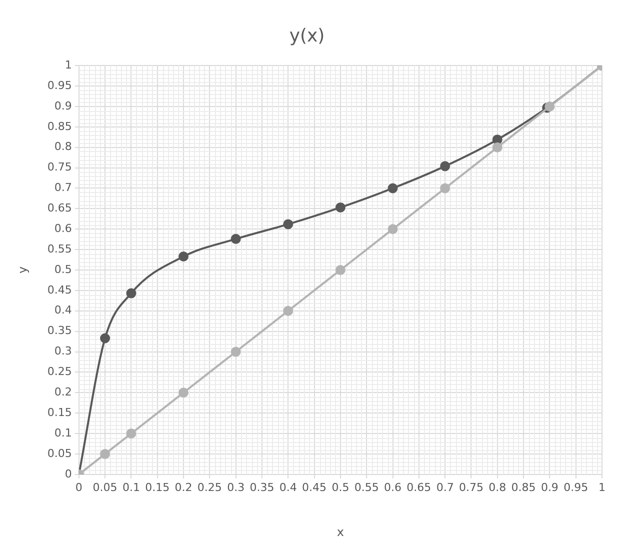 This screenshot has width=624, height=556. I want to click on x-tick-label: 0.6, so click(393, 487).